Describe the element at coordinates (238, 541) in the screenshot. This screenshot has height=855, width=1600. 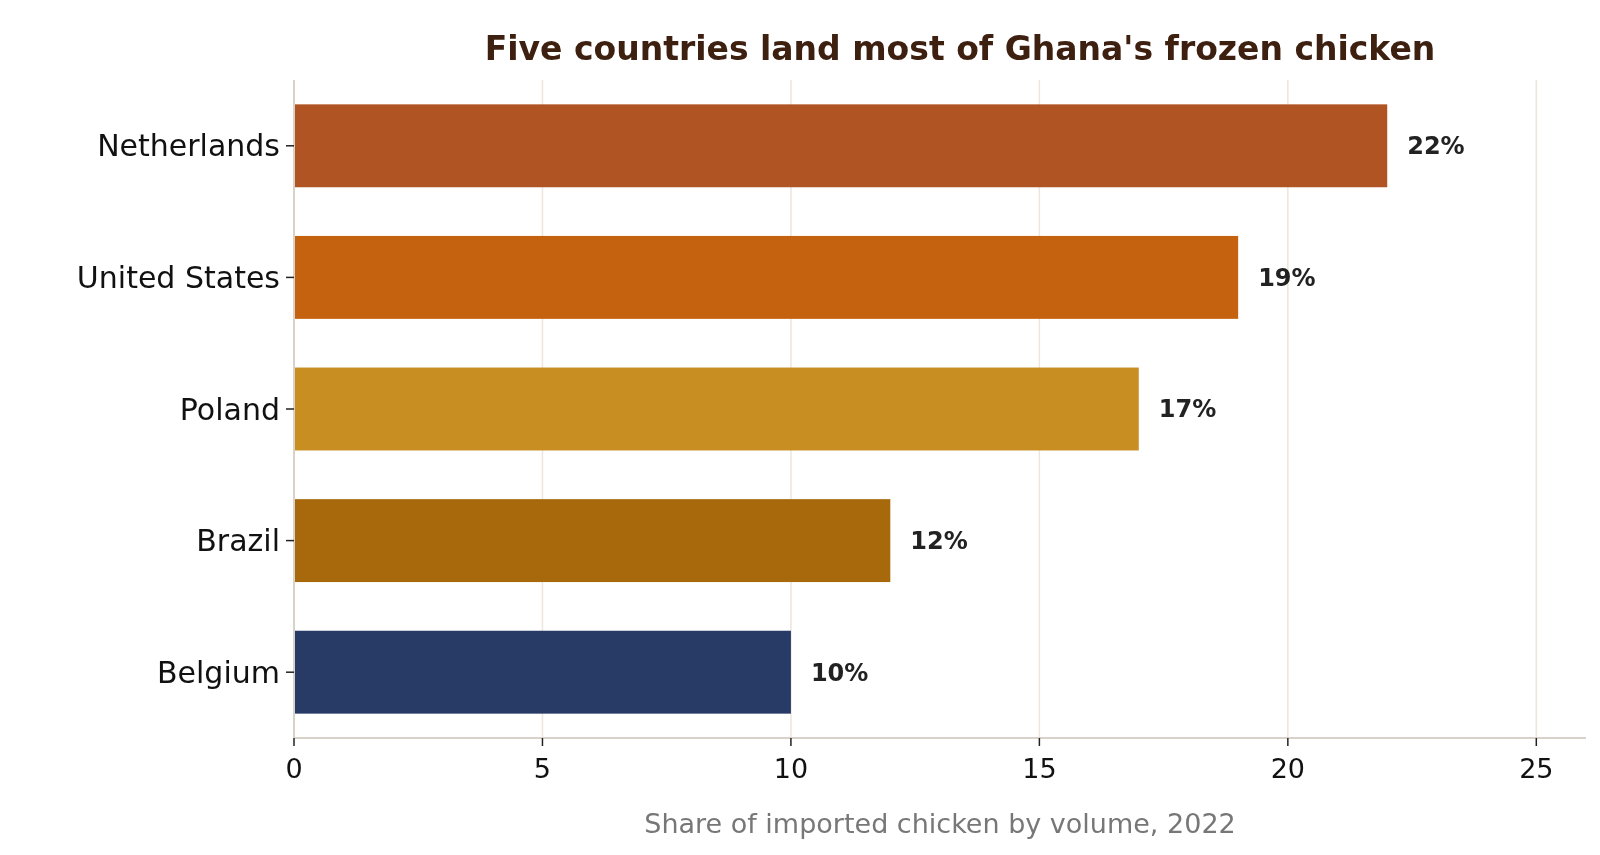
I see `y-tick-label: Brazil` at that location.